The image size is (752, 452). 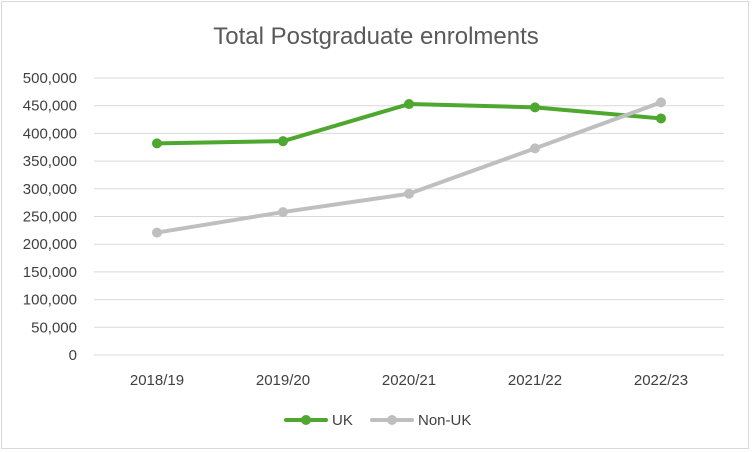 I want to click on y-tick-label: 200,000, so click(x=50, y=244).